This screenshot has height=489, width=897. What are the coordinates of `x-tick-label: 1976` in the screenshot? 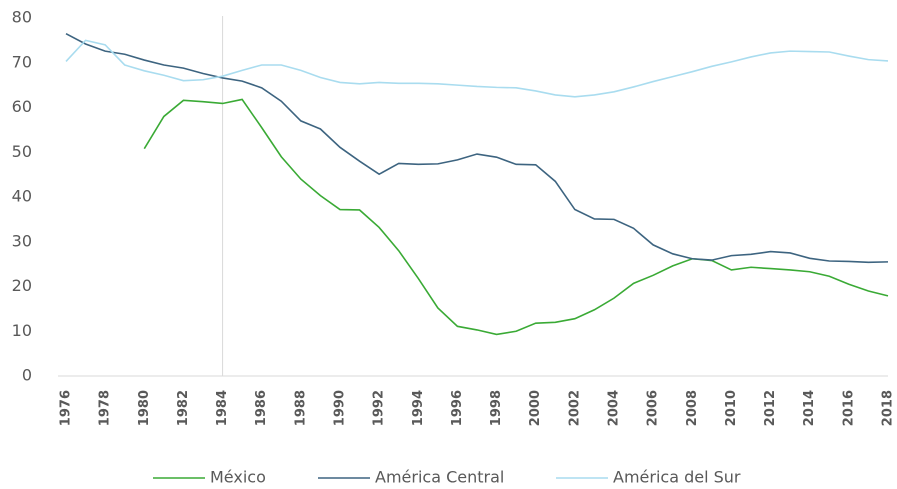 It's located at (66, 408).